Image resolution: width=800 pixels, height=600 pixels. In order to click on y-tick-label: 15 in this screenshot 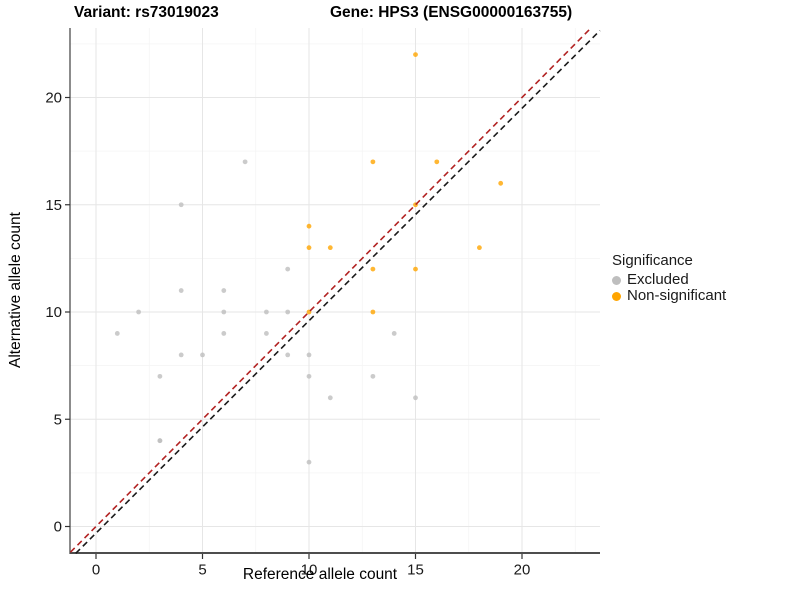, I will do `click(53, 205)`.